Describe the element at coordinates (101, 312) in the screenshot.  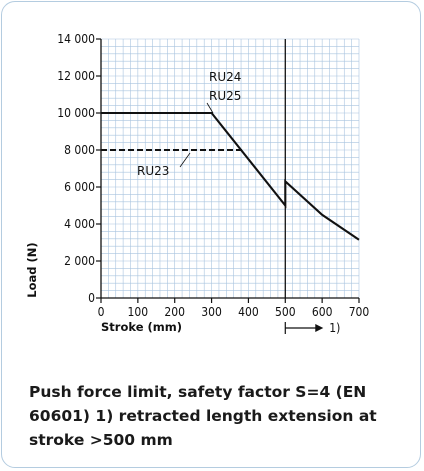
I see `x-tick-label: 0` at that location.